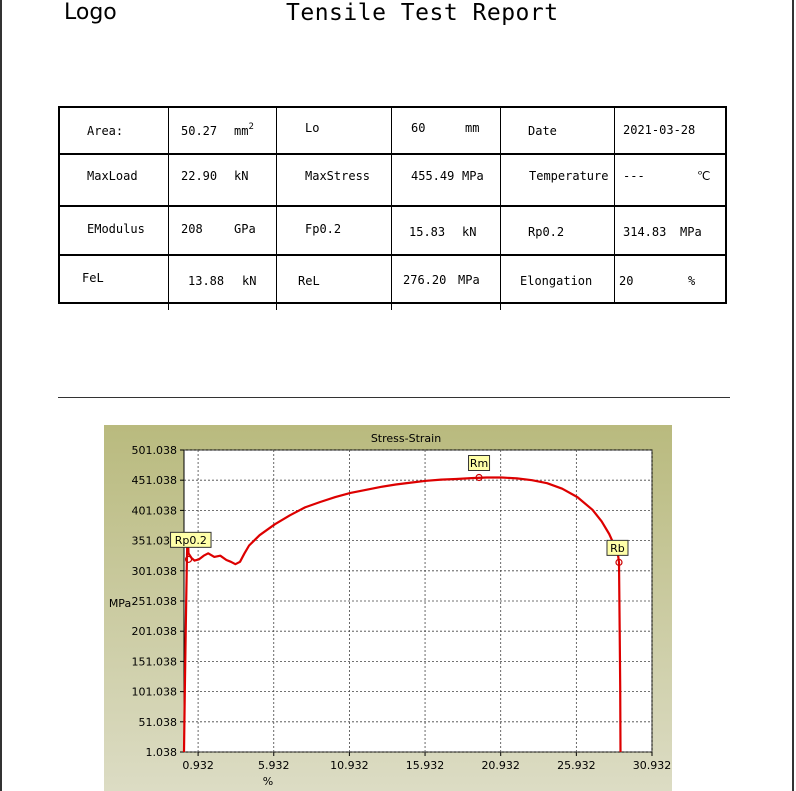  I want to click on maxload-unit: kN, so click(241, 176).